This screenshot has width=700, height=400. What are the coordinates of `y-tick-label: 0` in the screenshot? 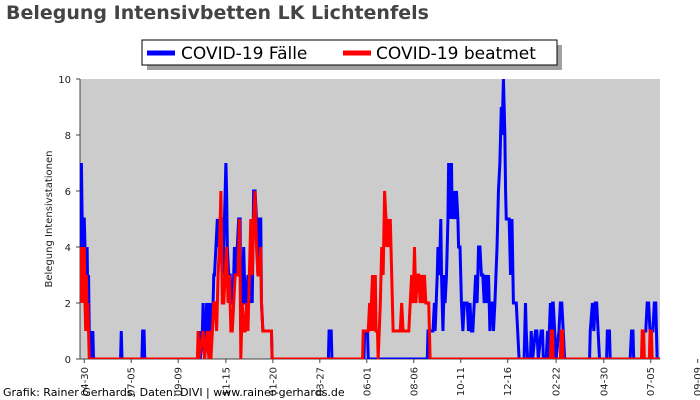 It's located at (68, 360).